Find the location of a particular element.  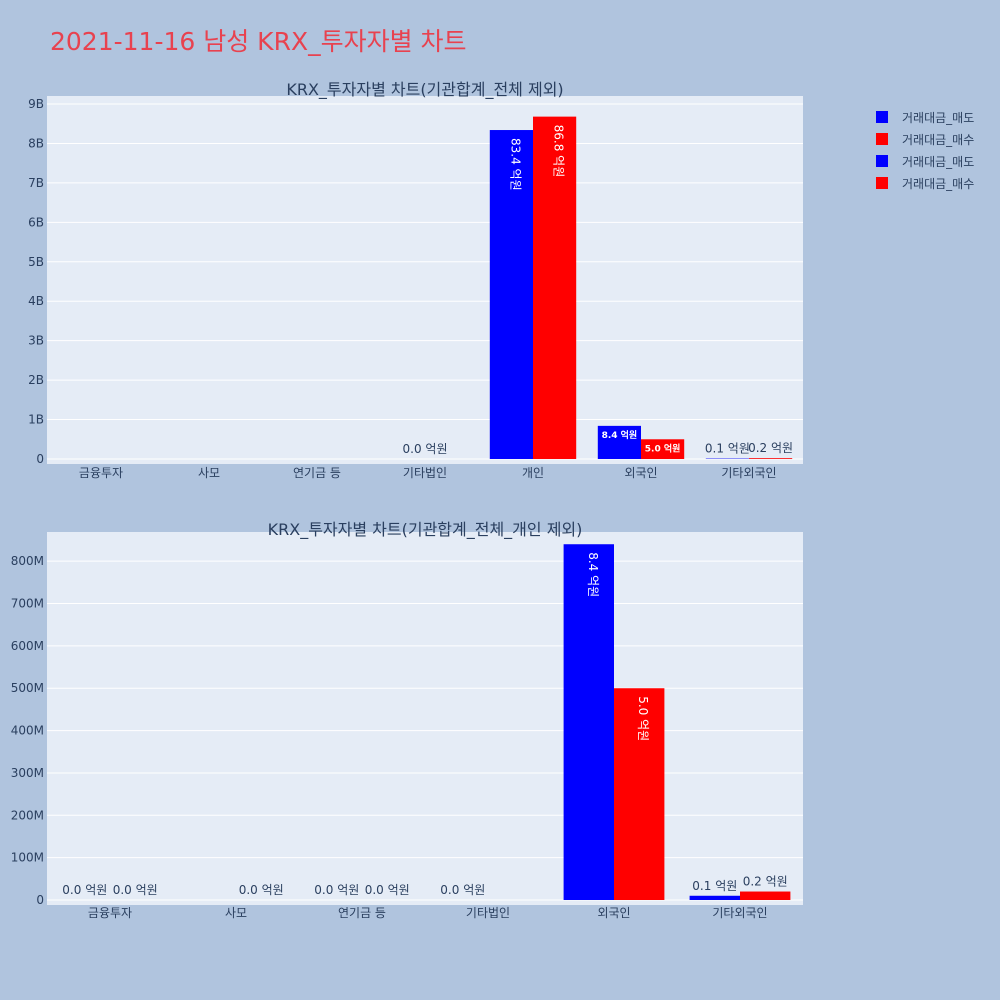

y-tick-label: 400M is located at coordinates (27, 731).